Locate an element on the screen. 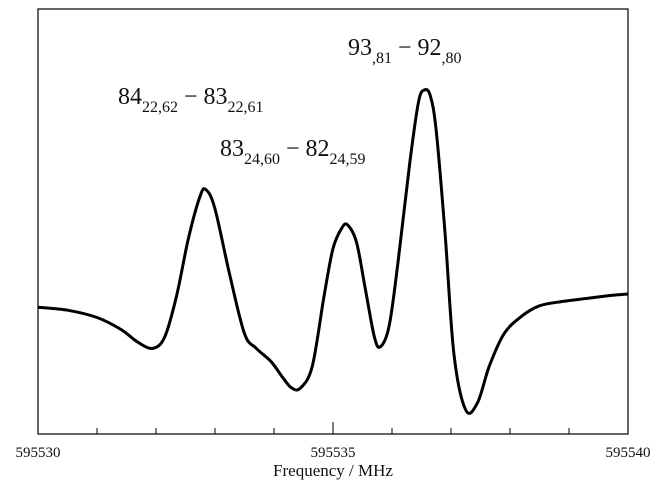 The height and width of the screenshot is (482, 657). annotation-83-82: 8324,60−8224,59 is located at coordinates (293, 152).